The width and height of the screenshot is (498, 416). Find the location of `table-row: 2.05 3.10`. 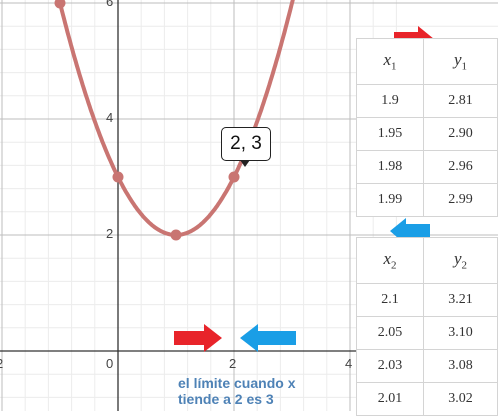

table-row: 2.05 3.10 is located at coordinates (427, 333).